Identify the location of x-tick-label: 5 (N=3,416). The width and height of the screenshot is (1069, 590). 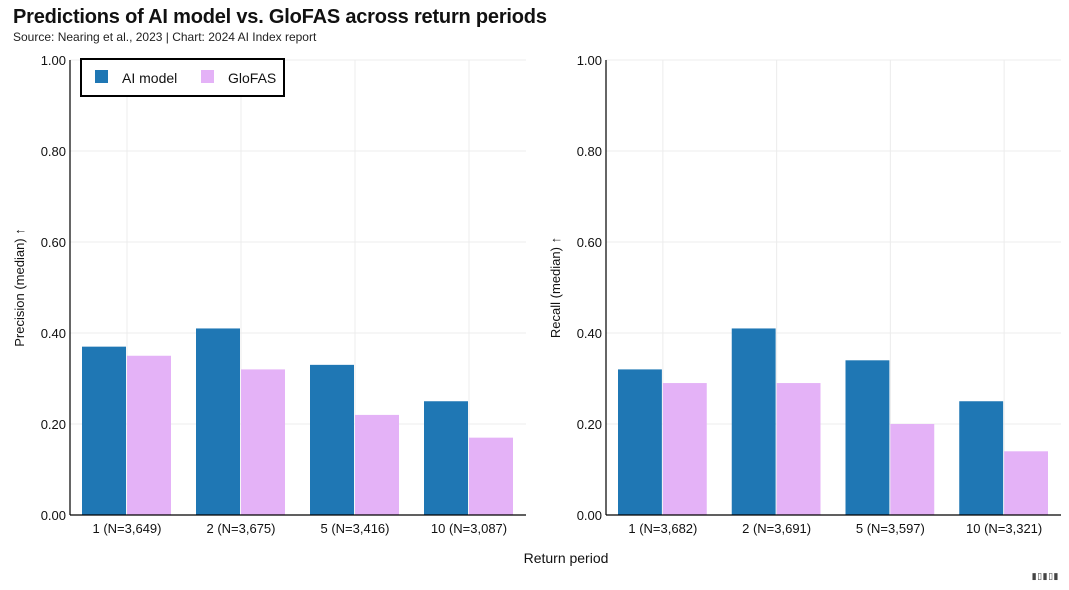
(354, 528).